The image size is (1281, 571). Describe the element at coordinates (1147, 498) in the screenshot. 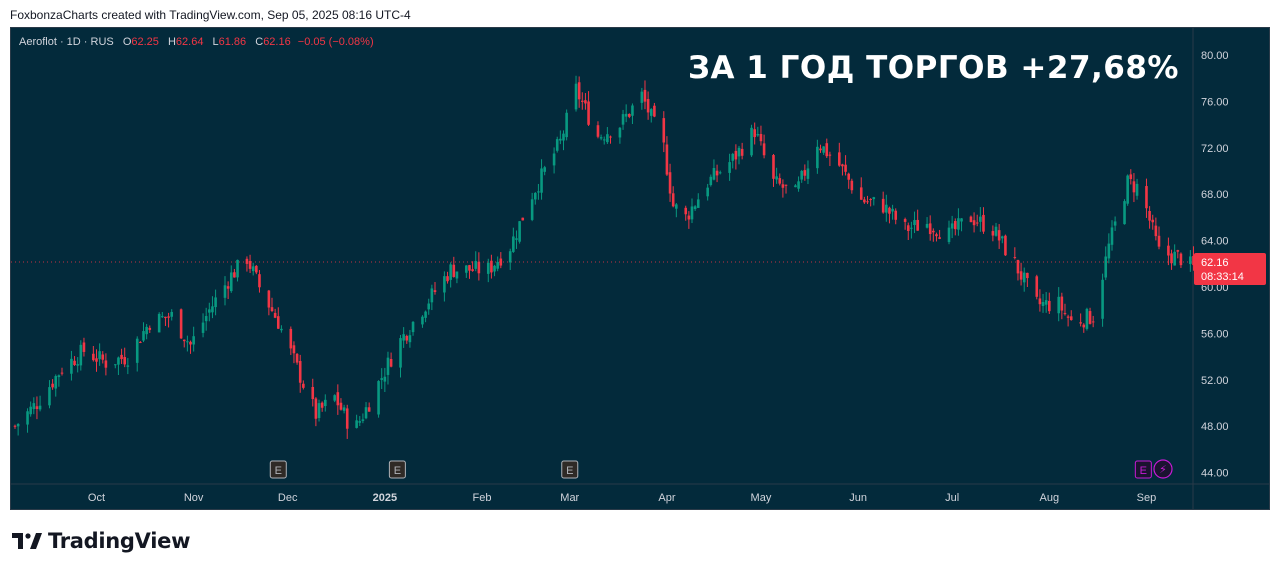

I see `x-tick-label: Sep` at that location.